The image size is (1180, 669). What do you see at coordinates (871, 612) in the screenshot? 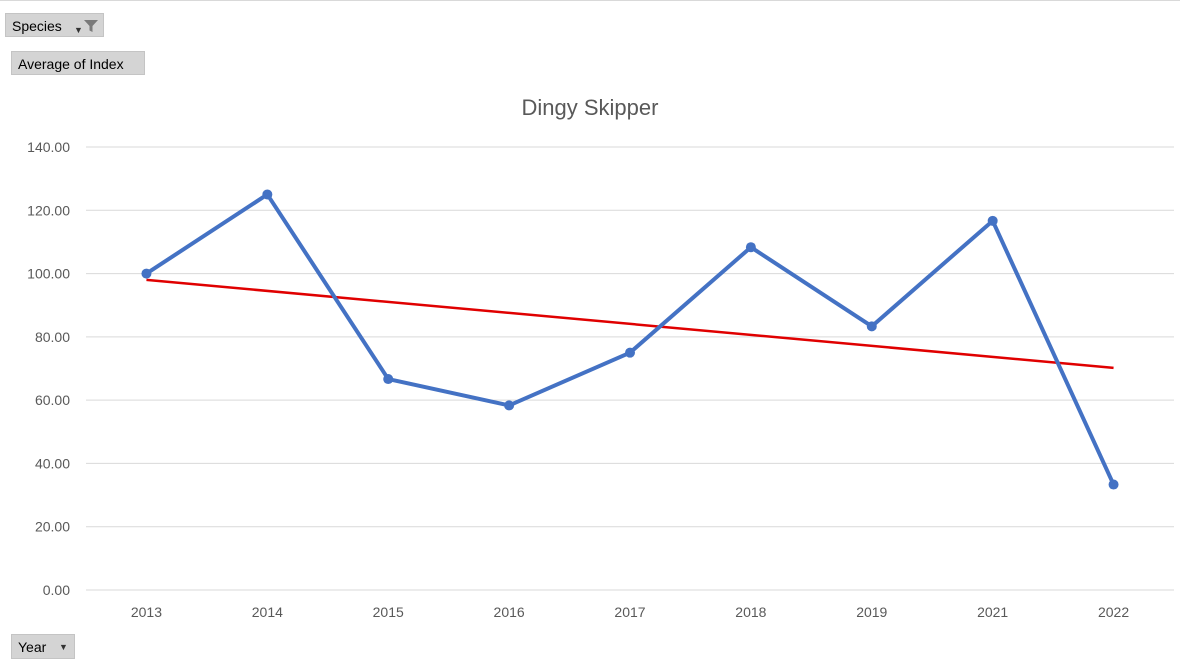
I see `x-tick-label: 2019` at bounding box center [871, 612].